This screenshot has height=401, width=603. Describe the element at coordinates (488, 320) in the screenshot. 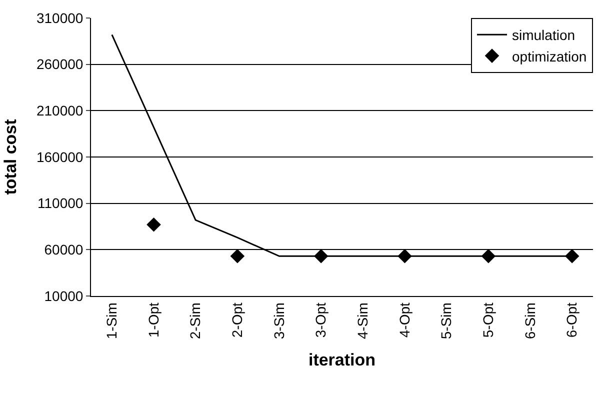

I see `x-tick-label: 5-Opt` at that location.